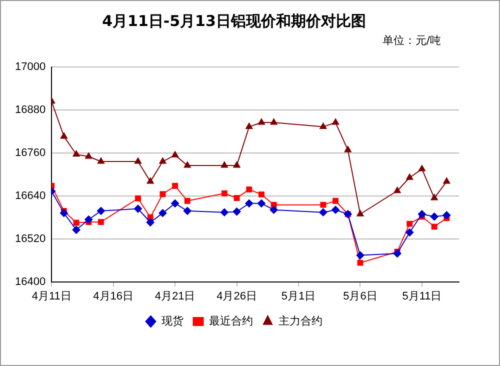  I want to click on y-tick-label: 16880, so click(30, 110).